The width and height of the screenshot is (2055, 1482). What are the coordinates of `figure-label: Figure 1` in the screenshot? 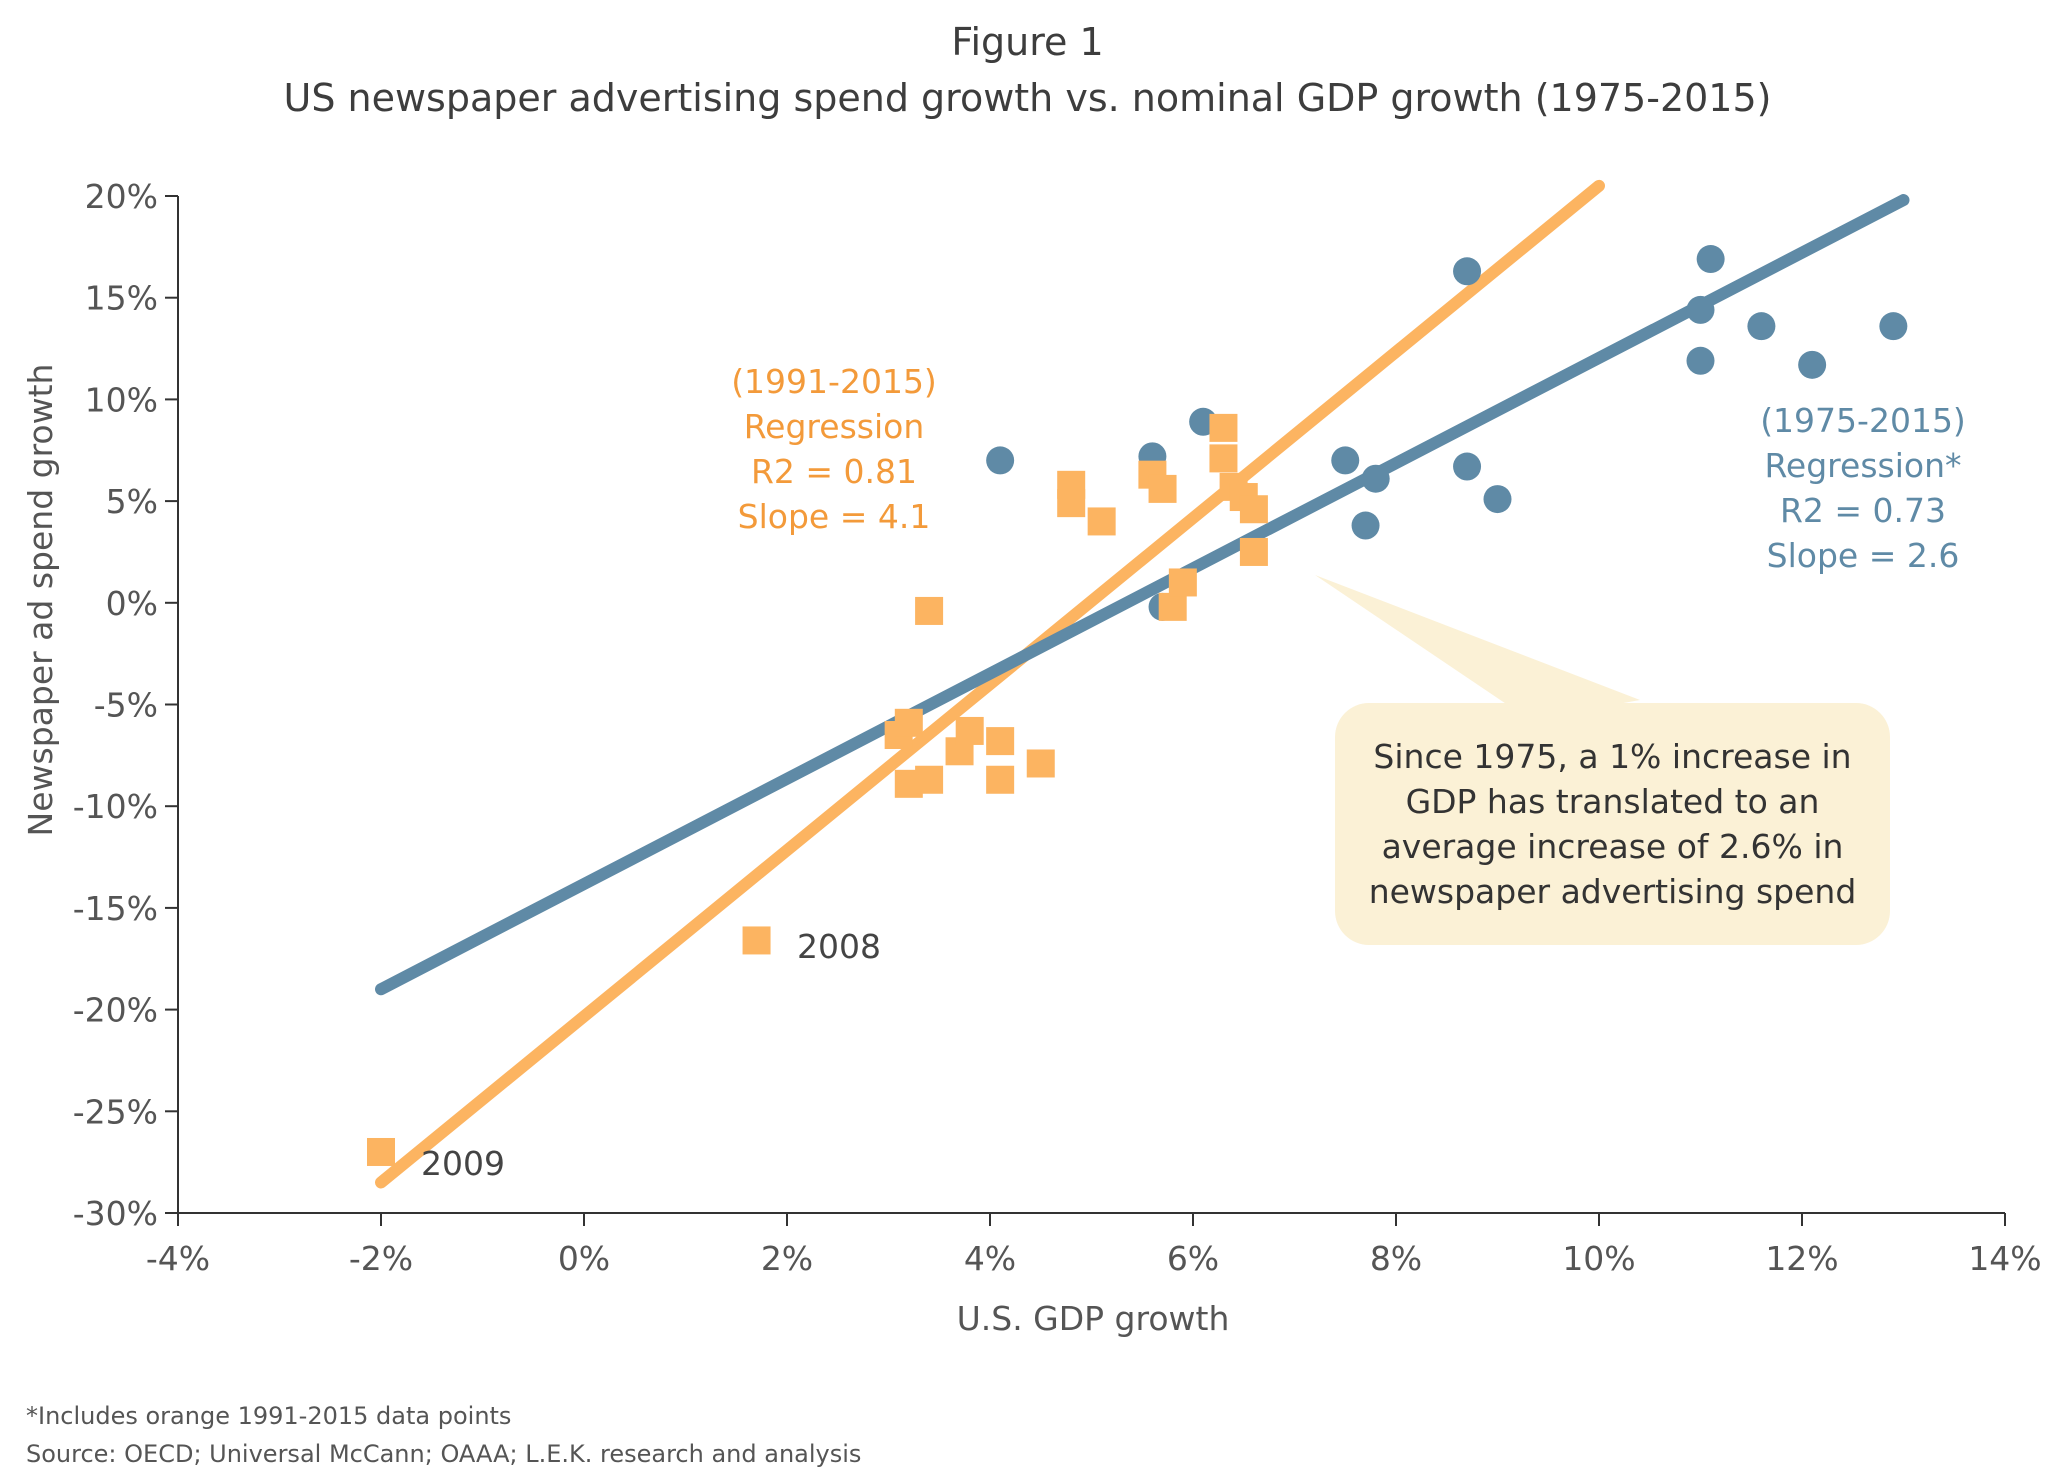 It's located at (1027, 42).